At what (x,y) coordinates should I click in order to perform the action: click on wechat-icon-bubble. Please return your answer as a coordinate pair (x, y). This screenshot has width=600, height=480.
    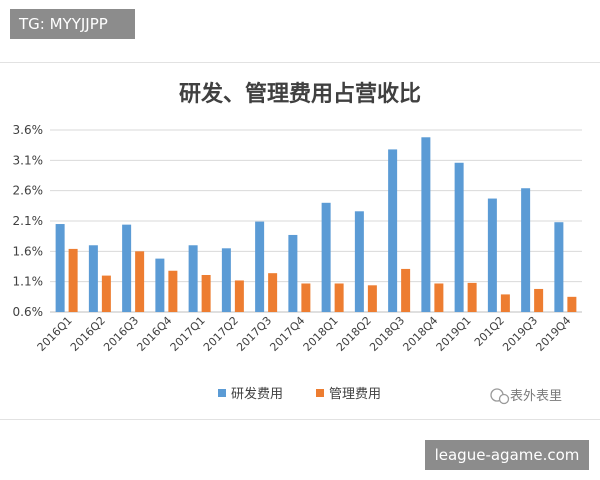
    Looking at the image, I should click on (504, 399).